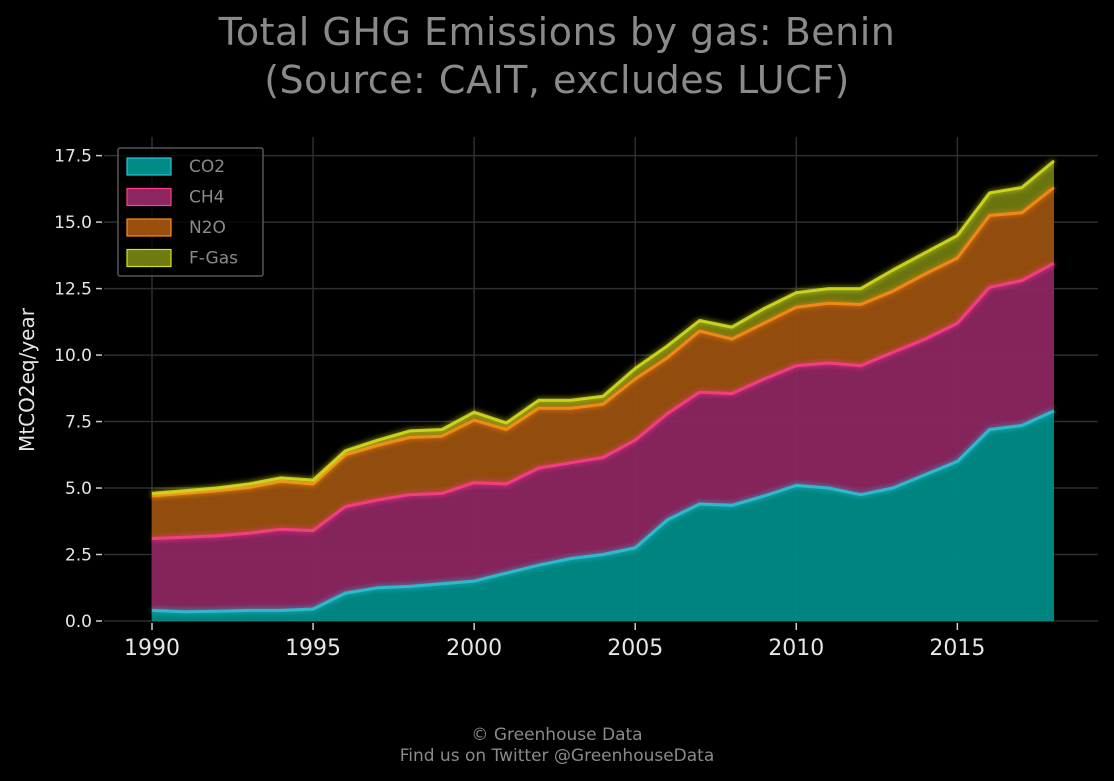  Describe the element at coordinates (474, 648) in the screenshot. I see `x-tick-label: 2000` at that location.